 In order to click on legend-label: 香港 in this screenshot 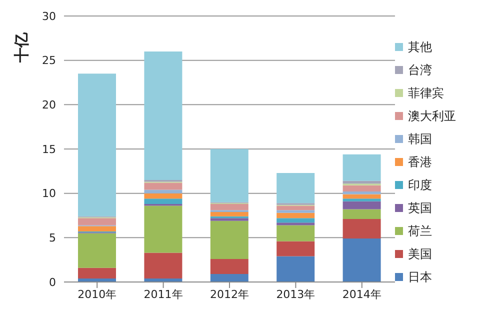, I will do `click(420, 162)`.